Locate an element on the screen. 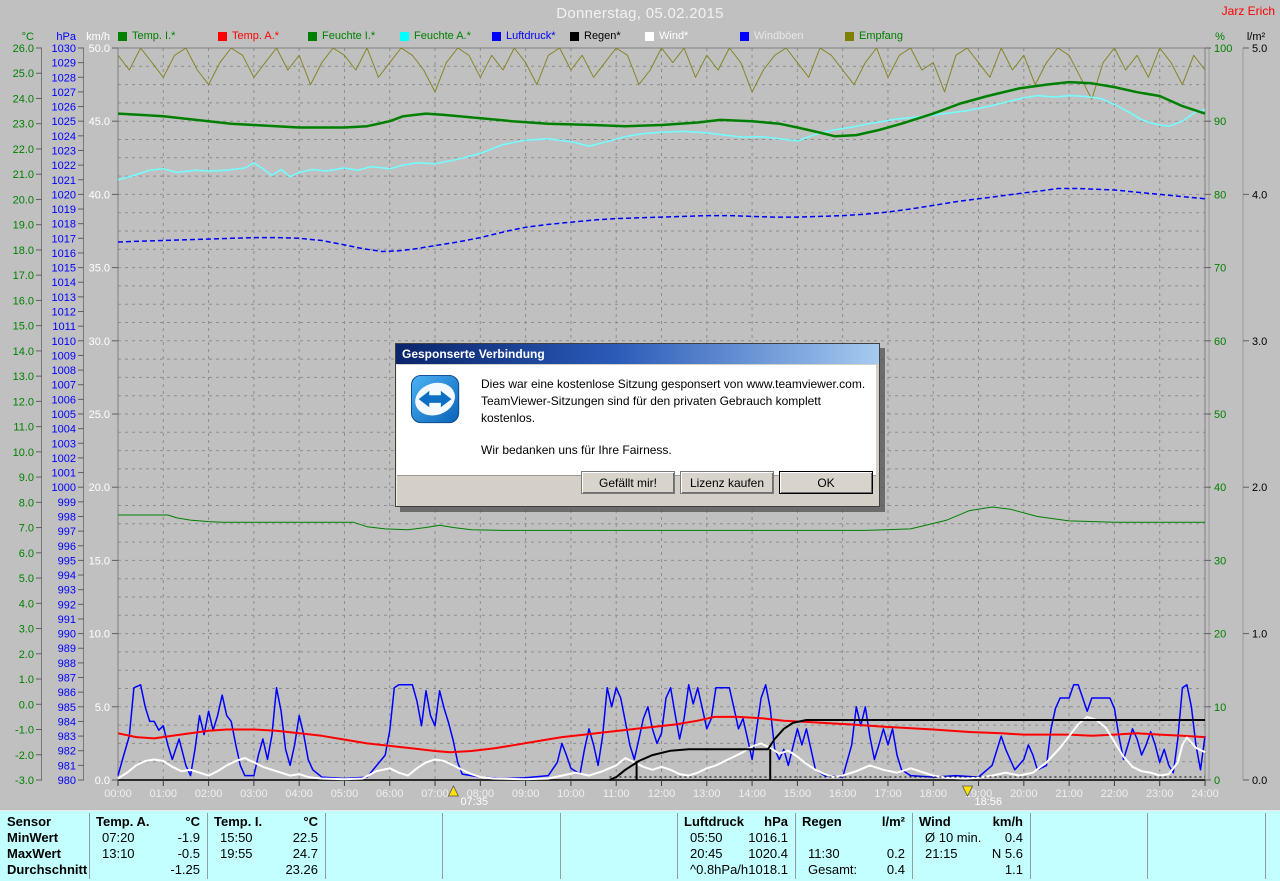 The height and width of the screenshot is (881, 1280). y-axis-label: 0.0 is located at coordinates (26, 705).